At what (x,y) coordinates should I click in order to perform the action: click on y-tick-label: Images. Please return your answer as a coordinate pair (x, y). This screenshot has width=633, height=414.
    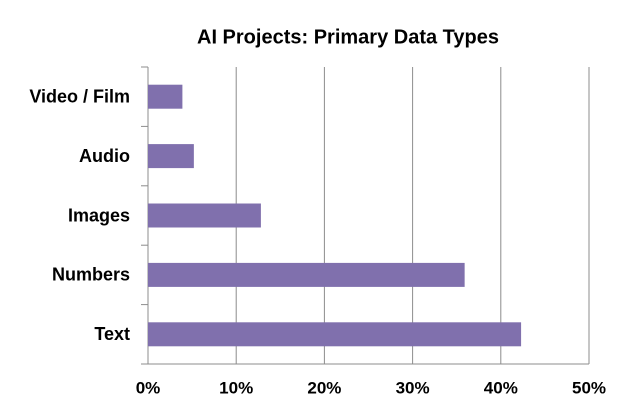
    Looking at the image, I should click on (99, 215).